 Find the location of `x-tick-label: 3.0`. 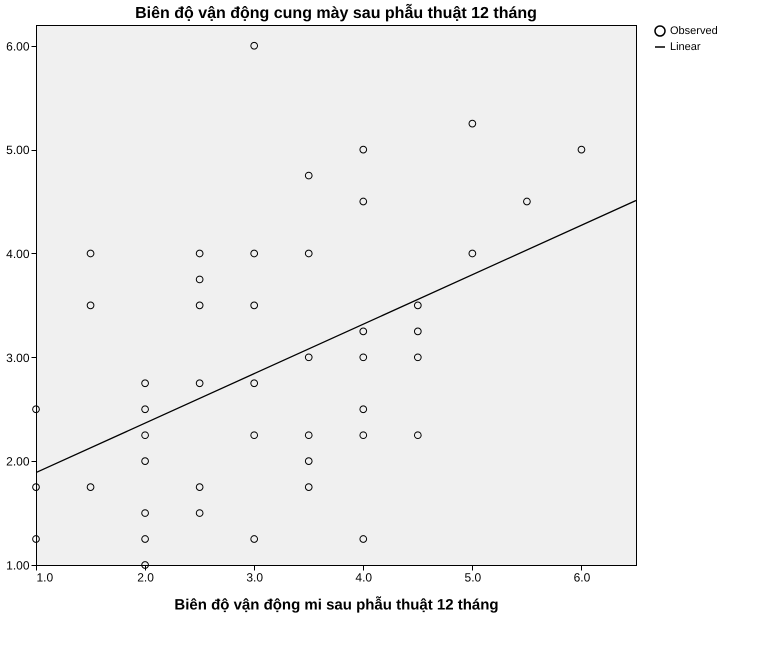

x-tick-label: 3.0 is located at coordinates (255, 577).